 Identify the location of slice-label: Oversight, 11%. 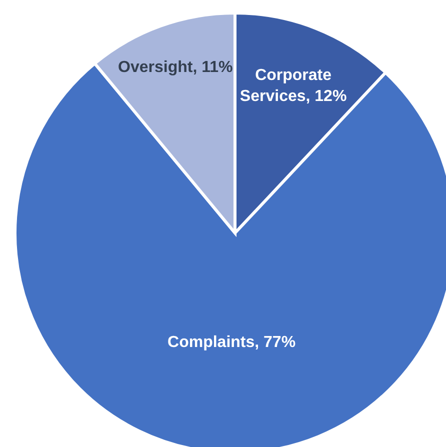
(175, 68).